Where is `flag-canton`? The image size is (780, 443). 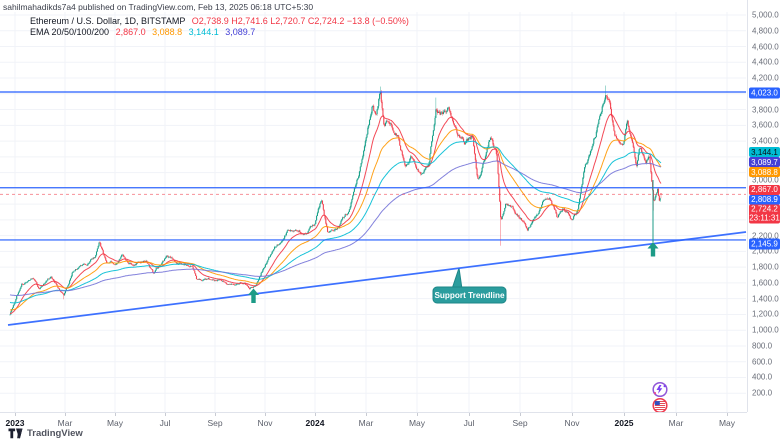
flag-canton is located at coordinates (657, 403).